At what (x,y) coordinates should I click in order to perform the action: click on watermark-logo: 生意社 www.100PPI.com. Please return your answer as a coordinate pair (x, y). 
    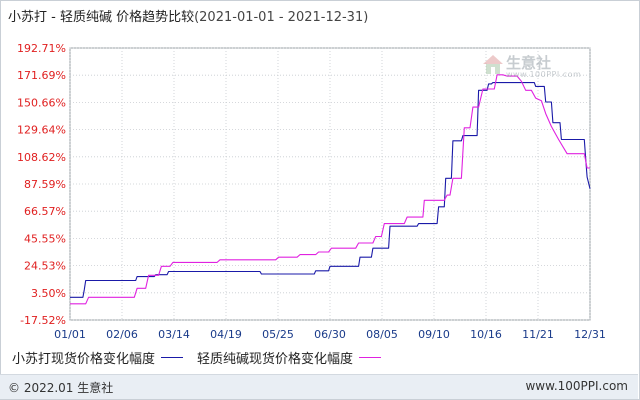
    Looking at the image, I should click on (531, 67).